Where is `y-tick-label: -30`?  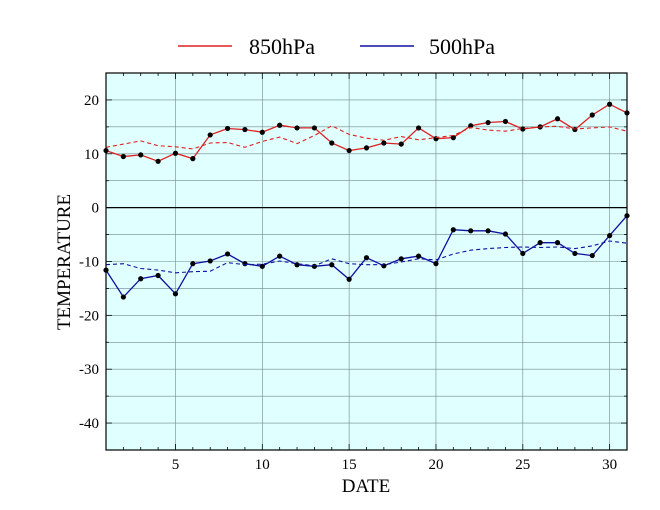
y-tick-label: -30 is located at coordinates (89, 370).